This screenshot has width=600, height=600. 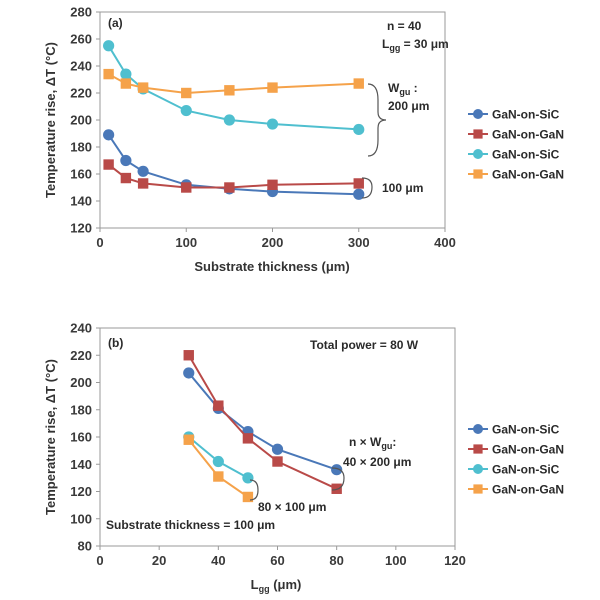 What do you see at coordinates (81, 228) in the screenshot?
I see `panel-a-y-tick-label: 120` at bounding box center [81, 228].